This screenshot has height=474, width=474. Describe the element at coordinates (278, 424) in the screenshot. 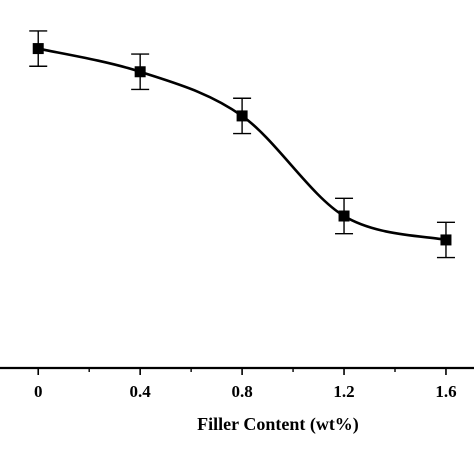

I see `x-axis-title: Filler Content (wt%)` at that location.